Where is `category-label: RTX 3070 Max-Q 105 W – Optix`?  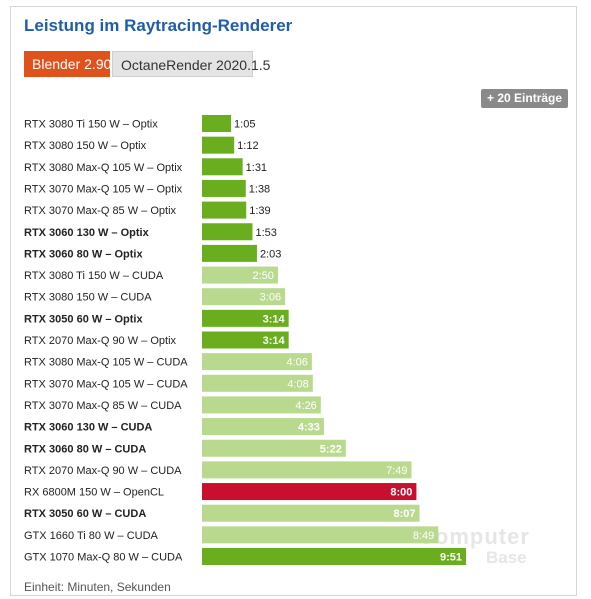
category-label: RTX 3070 Max-Q 105 W – Optix is located at coordinates (103, 189).